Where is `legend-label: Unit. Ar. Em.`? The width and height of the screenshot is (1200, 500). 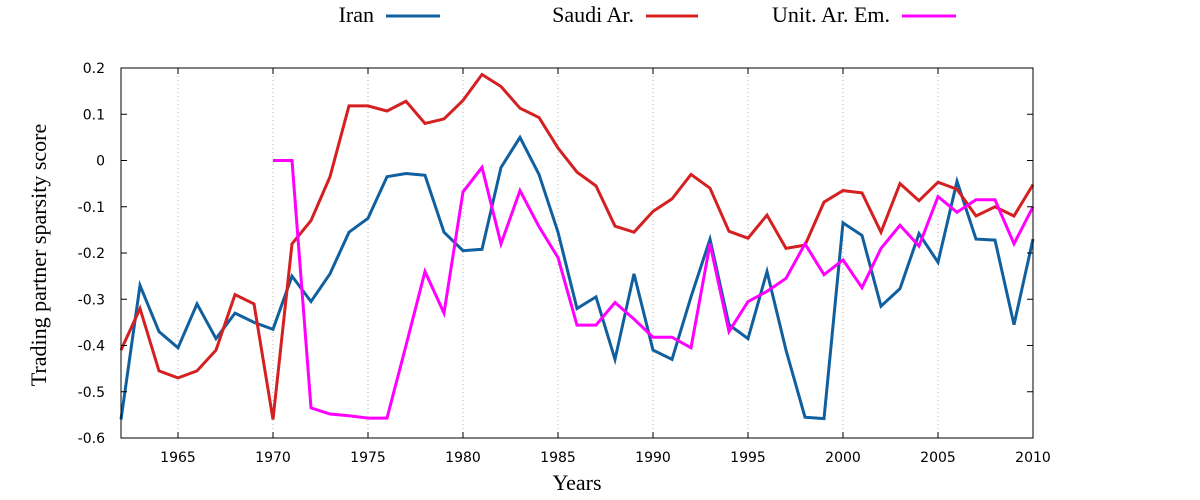 legend-label: Unit. Ar. Em. is located at coordinates (831, 14).